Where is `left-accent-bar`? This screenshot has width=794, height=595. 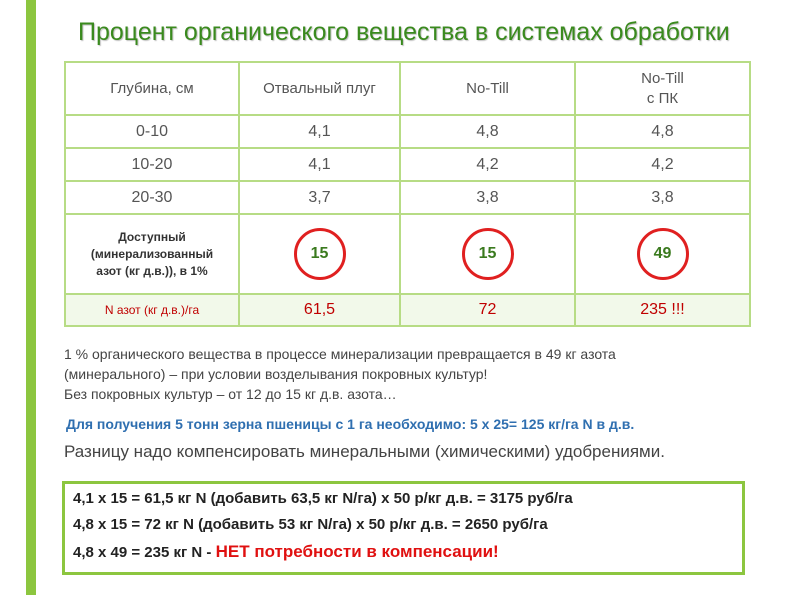 left-accent-bar is located at coordinates (31, 297).